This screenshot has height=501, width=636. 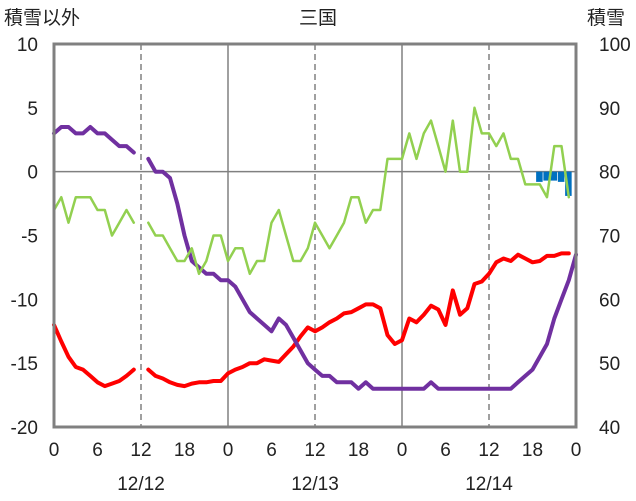 I want to click on right-tick-label: 80, so click(x=609, y=173).